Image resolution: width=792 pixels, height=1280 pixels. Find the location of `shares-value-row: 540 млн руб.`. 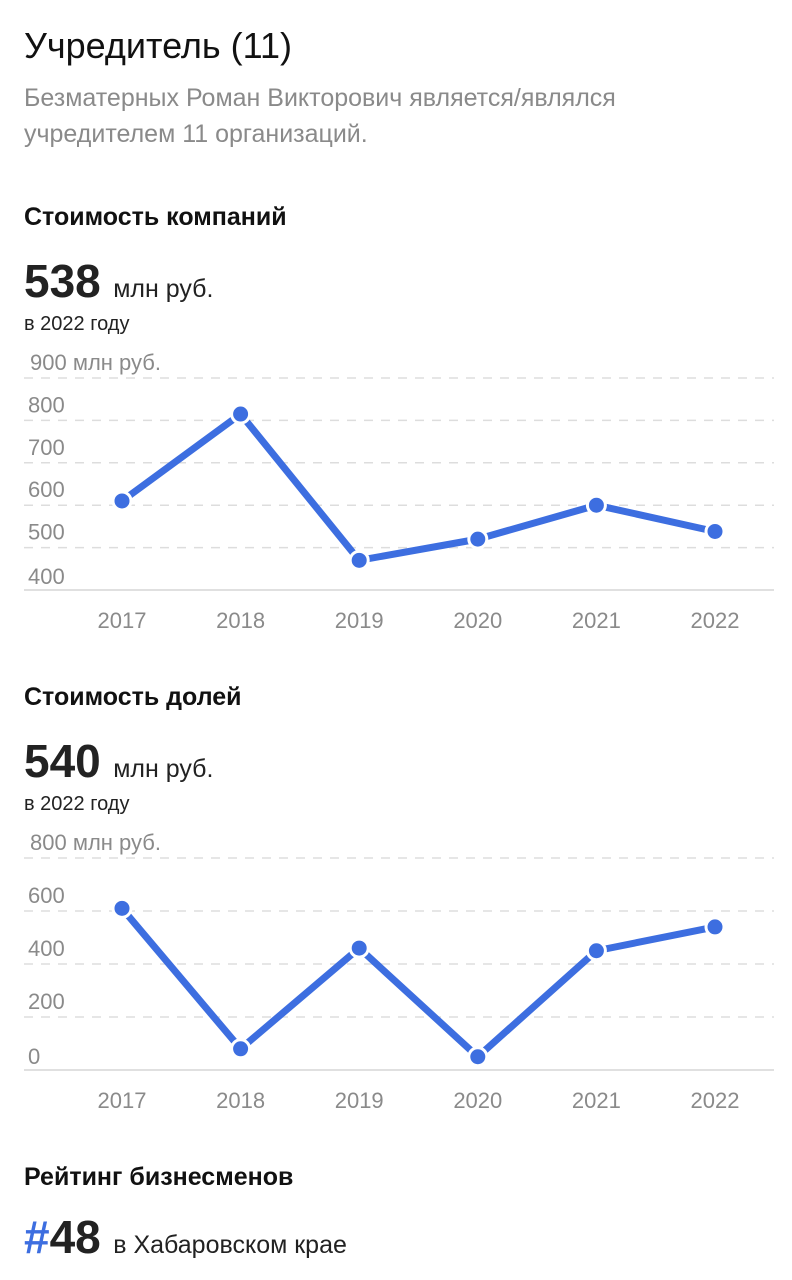

shares-value-row: 540 млн руб. is located at coordinates (118, 761).